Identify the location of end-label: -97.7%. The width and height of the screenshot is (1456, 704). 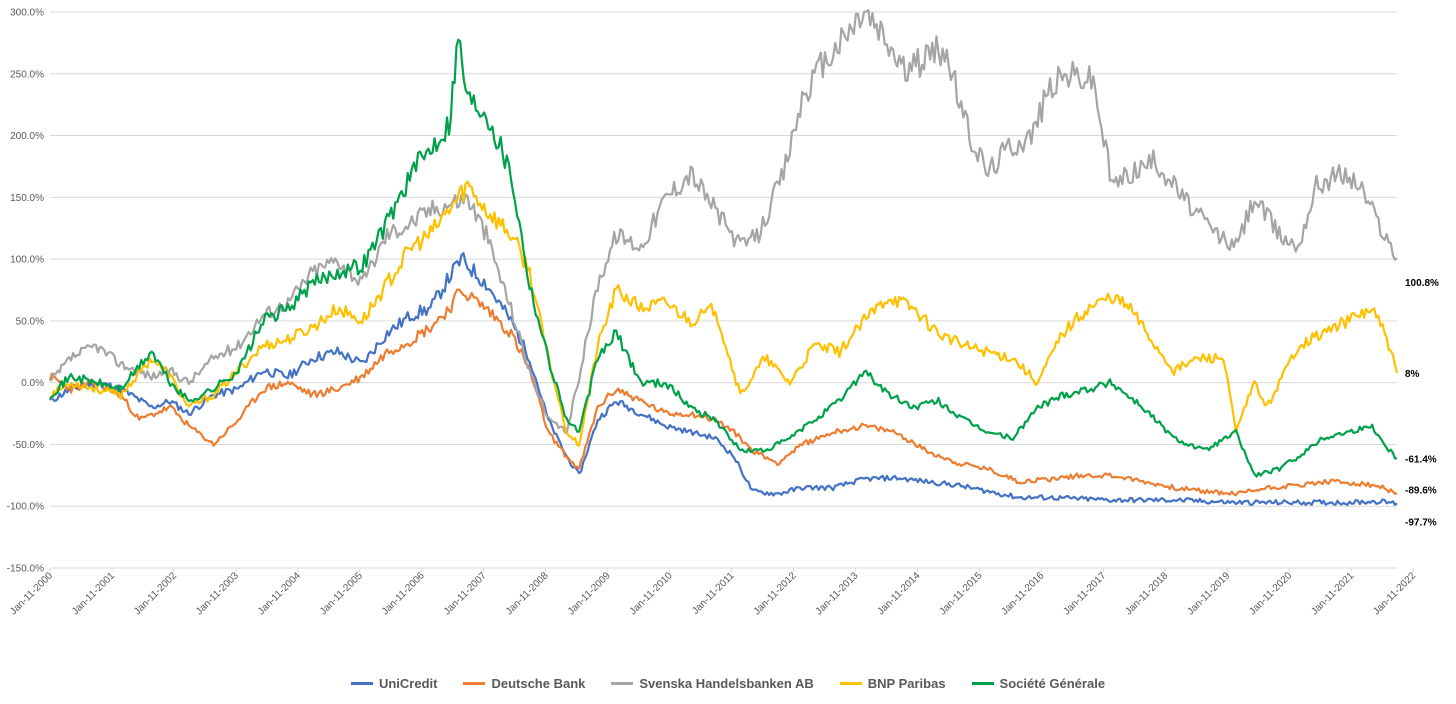
(1421, 522).